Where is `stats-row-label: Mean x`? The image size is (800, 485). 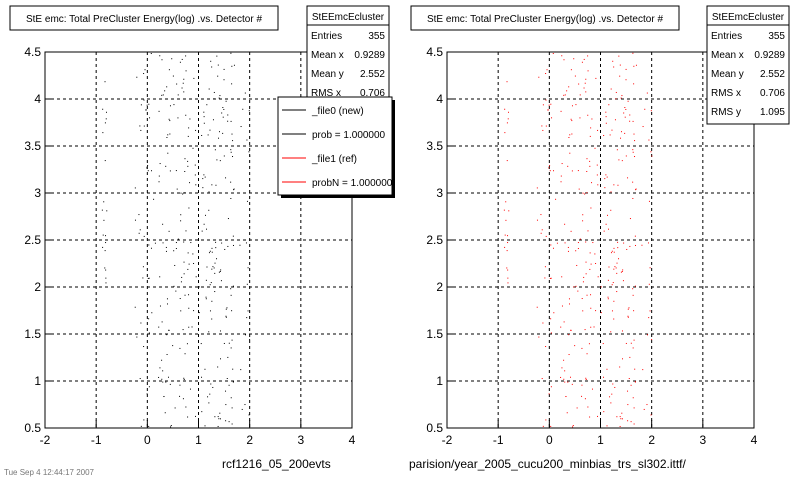
stats-row-label: Mean x is located at coordinates (327, 55).